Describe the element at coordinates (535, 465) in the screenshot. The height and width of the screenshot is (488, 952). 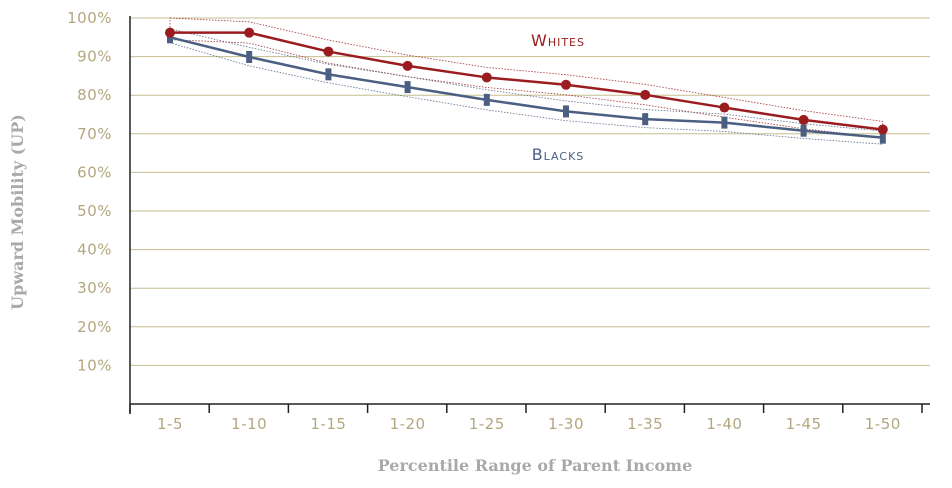
I see `x-axis-title: Percentile Range of Parent Income` at that location.